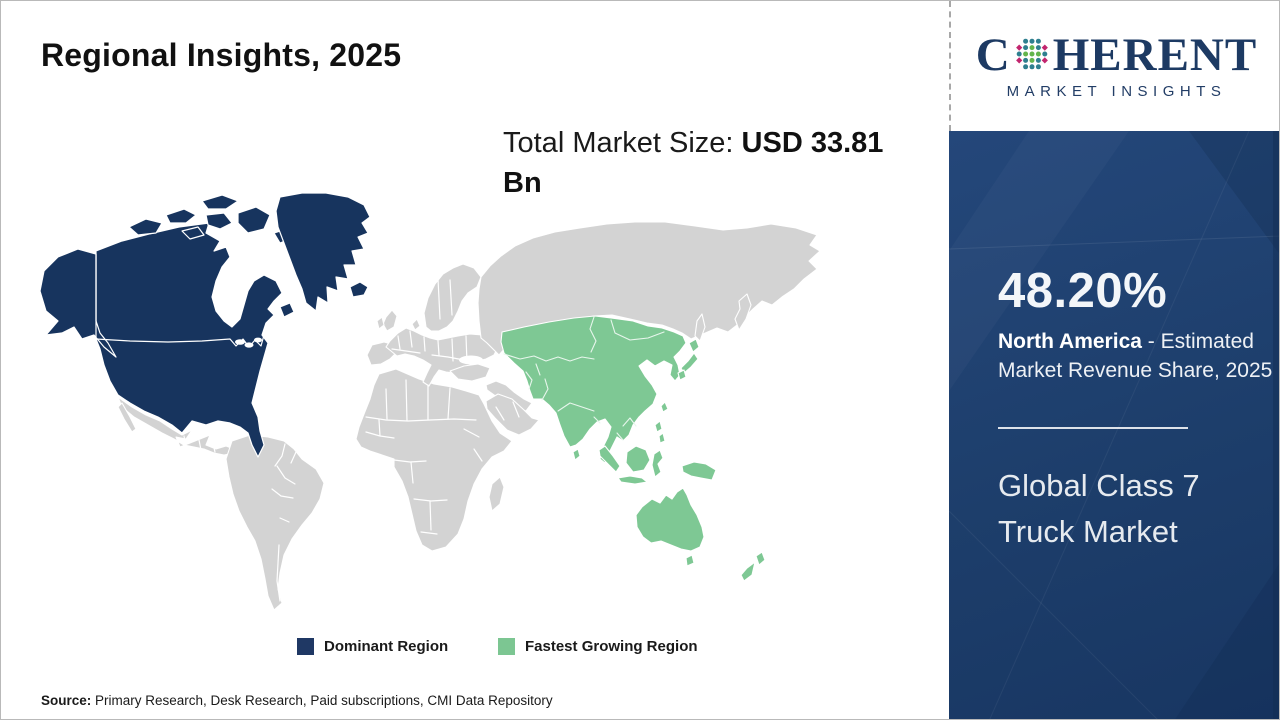 The width and height of the screenshot is (1280, 720). What do you see at coordinates (1099, 508) in the screenshot?
I see `market-name: Global Class 7 Truck Market` at bounding box center [1099, 508].